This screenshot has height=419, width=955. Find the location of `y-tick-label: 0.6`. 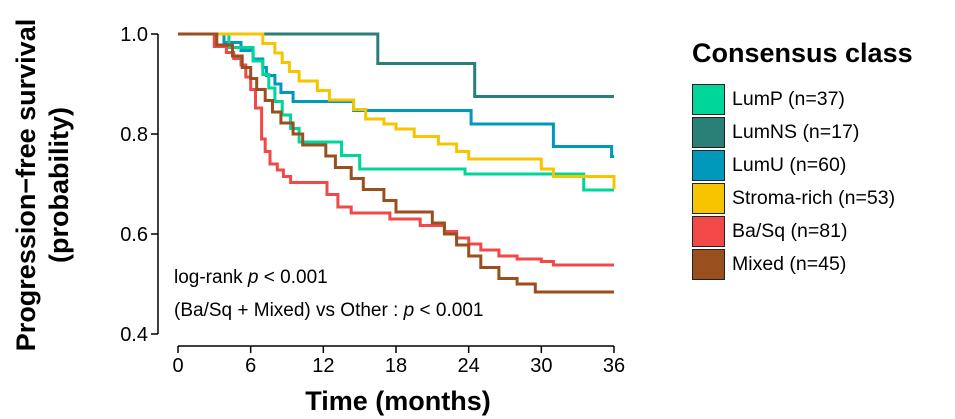

y-tick-label: 0.6 is located at coordinates (134, 235).